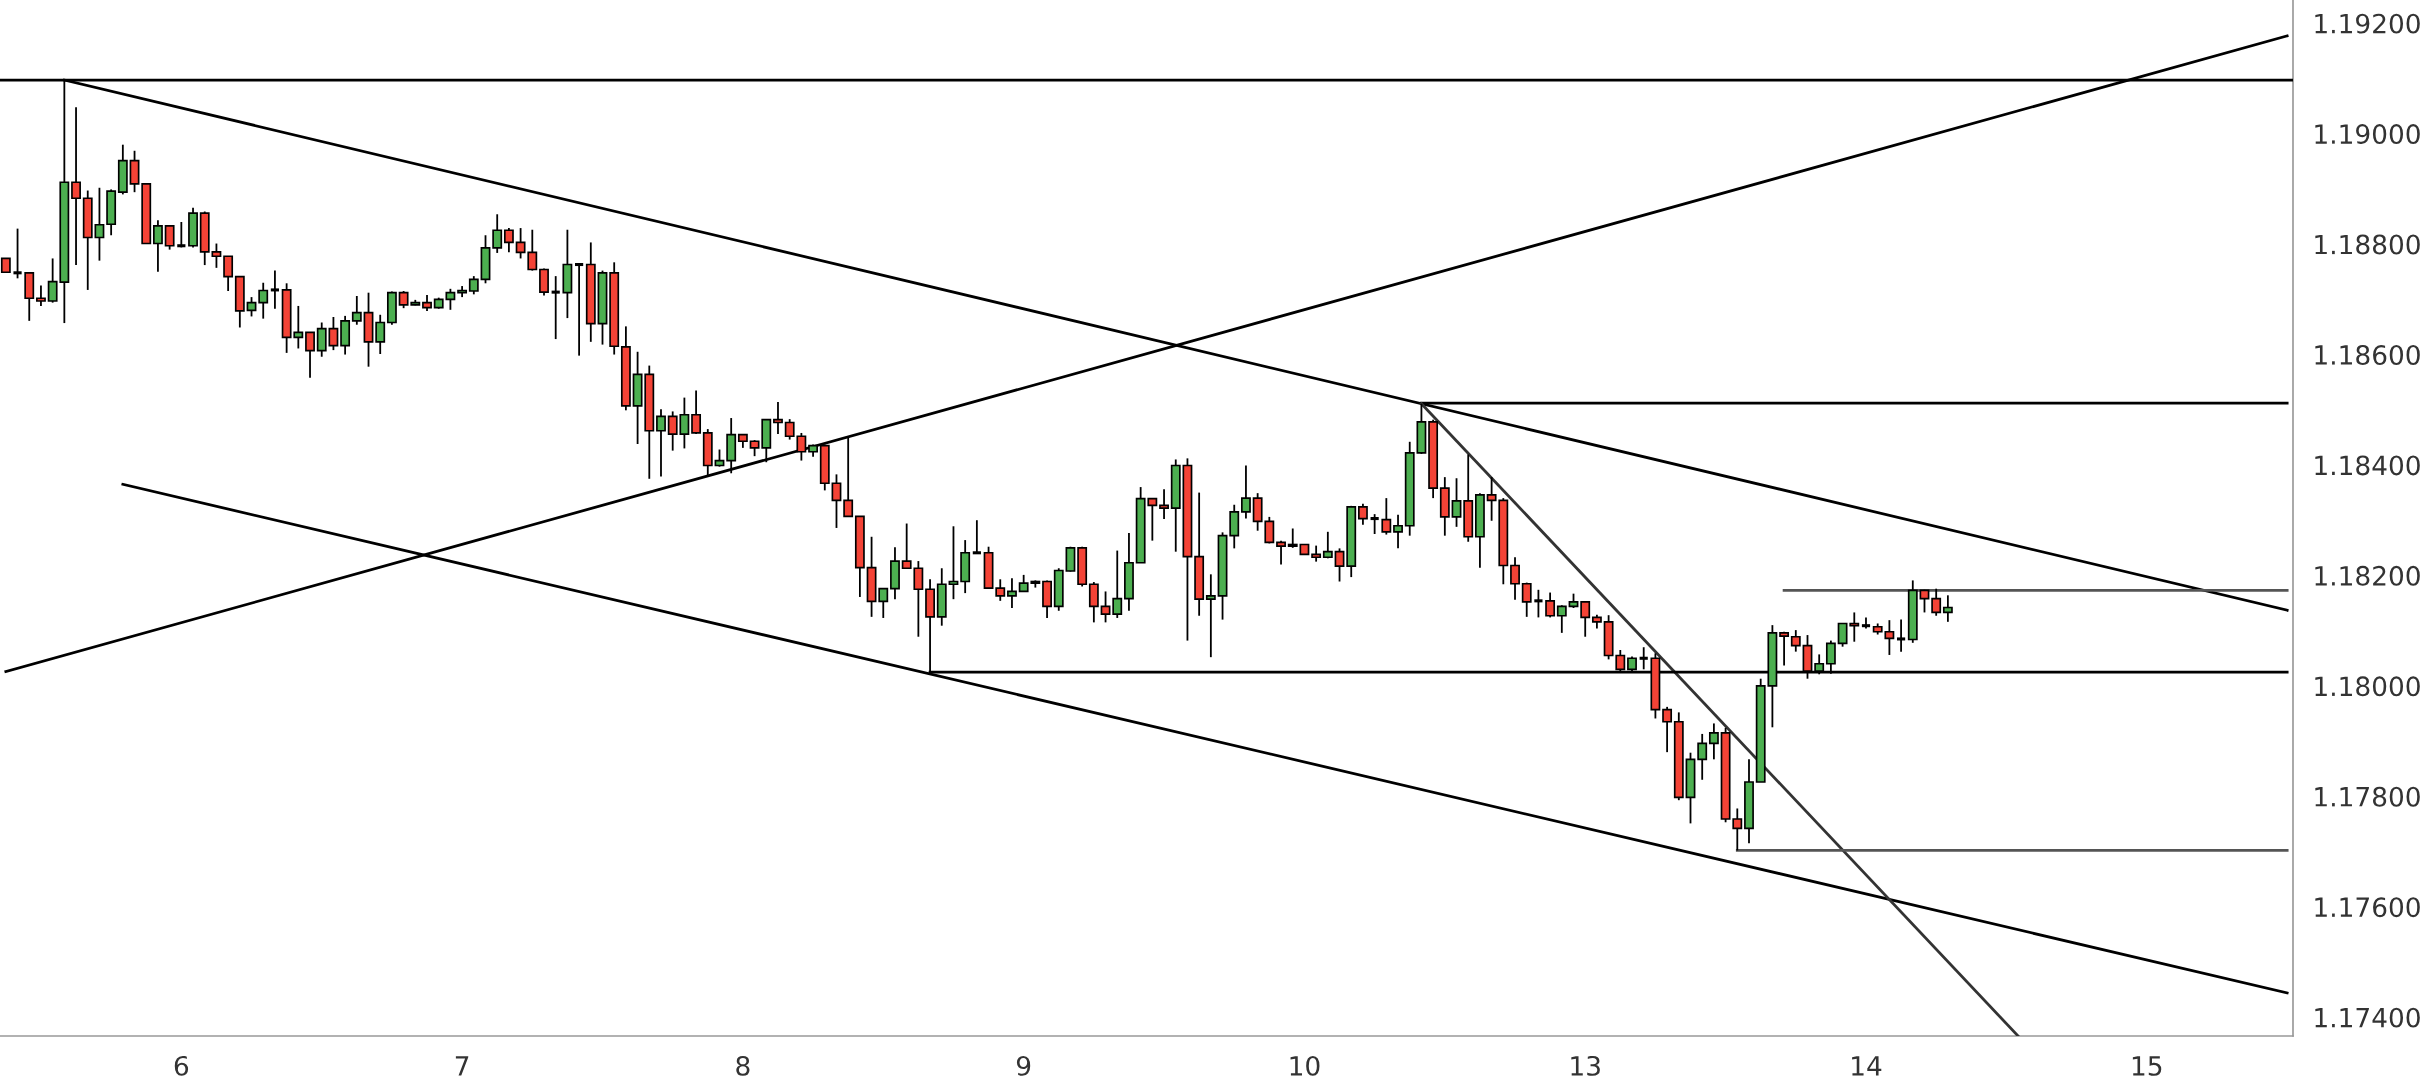  I want to click on y-tick-label: 1.17400, so click(2367, 1017).